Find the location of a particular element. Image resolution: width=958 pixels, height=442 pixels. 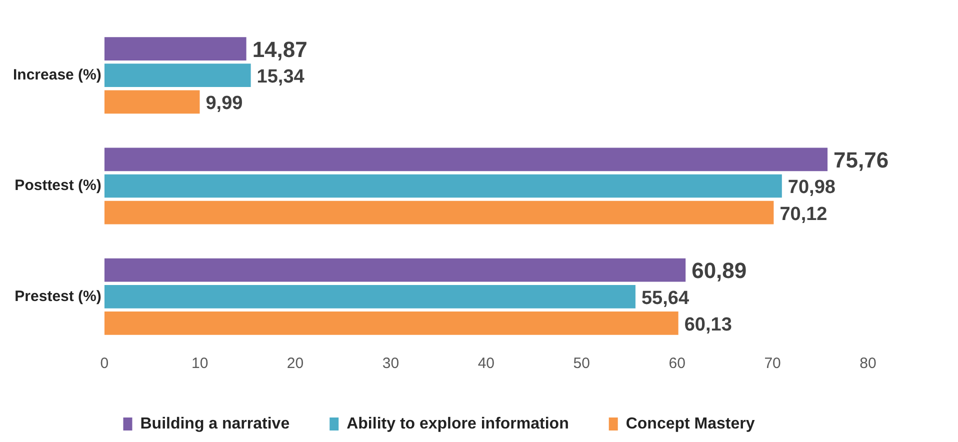

y-tick-label: Increase (%) is located at coordinates (57, 75).